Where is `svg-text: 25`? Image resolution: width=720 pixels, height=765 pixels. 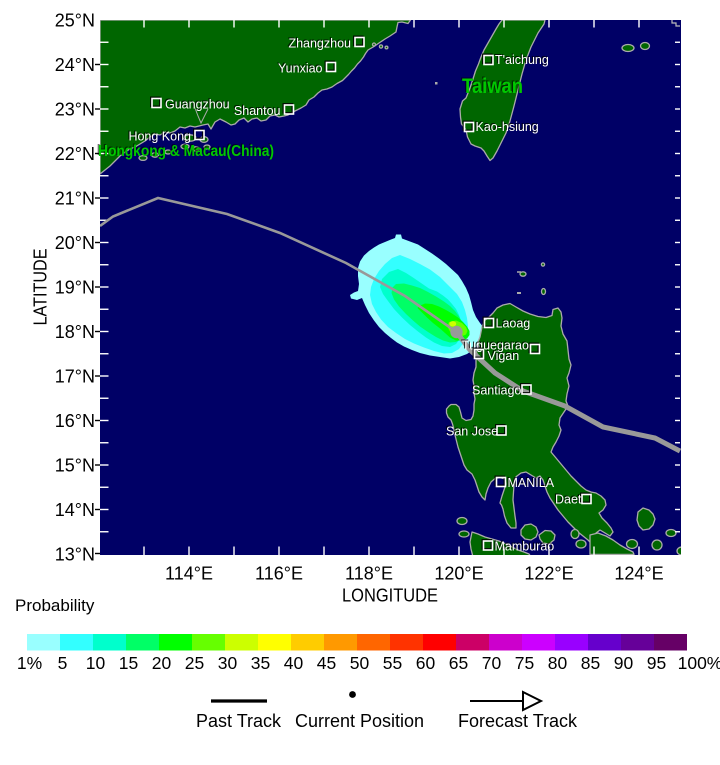 svg-text: 25 is located at coordinates (194, 663).